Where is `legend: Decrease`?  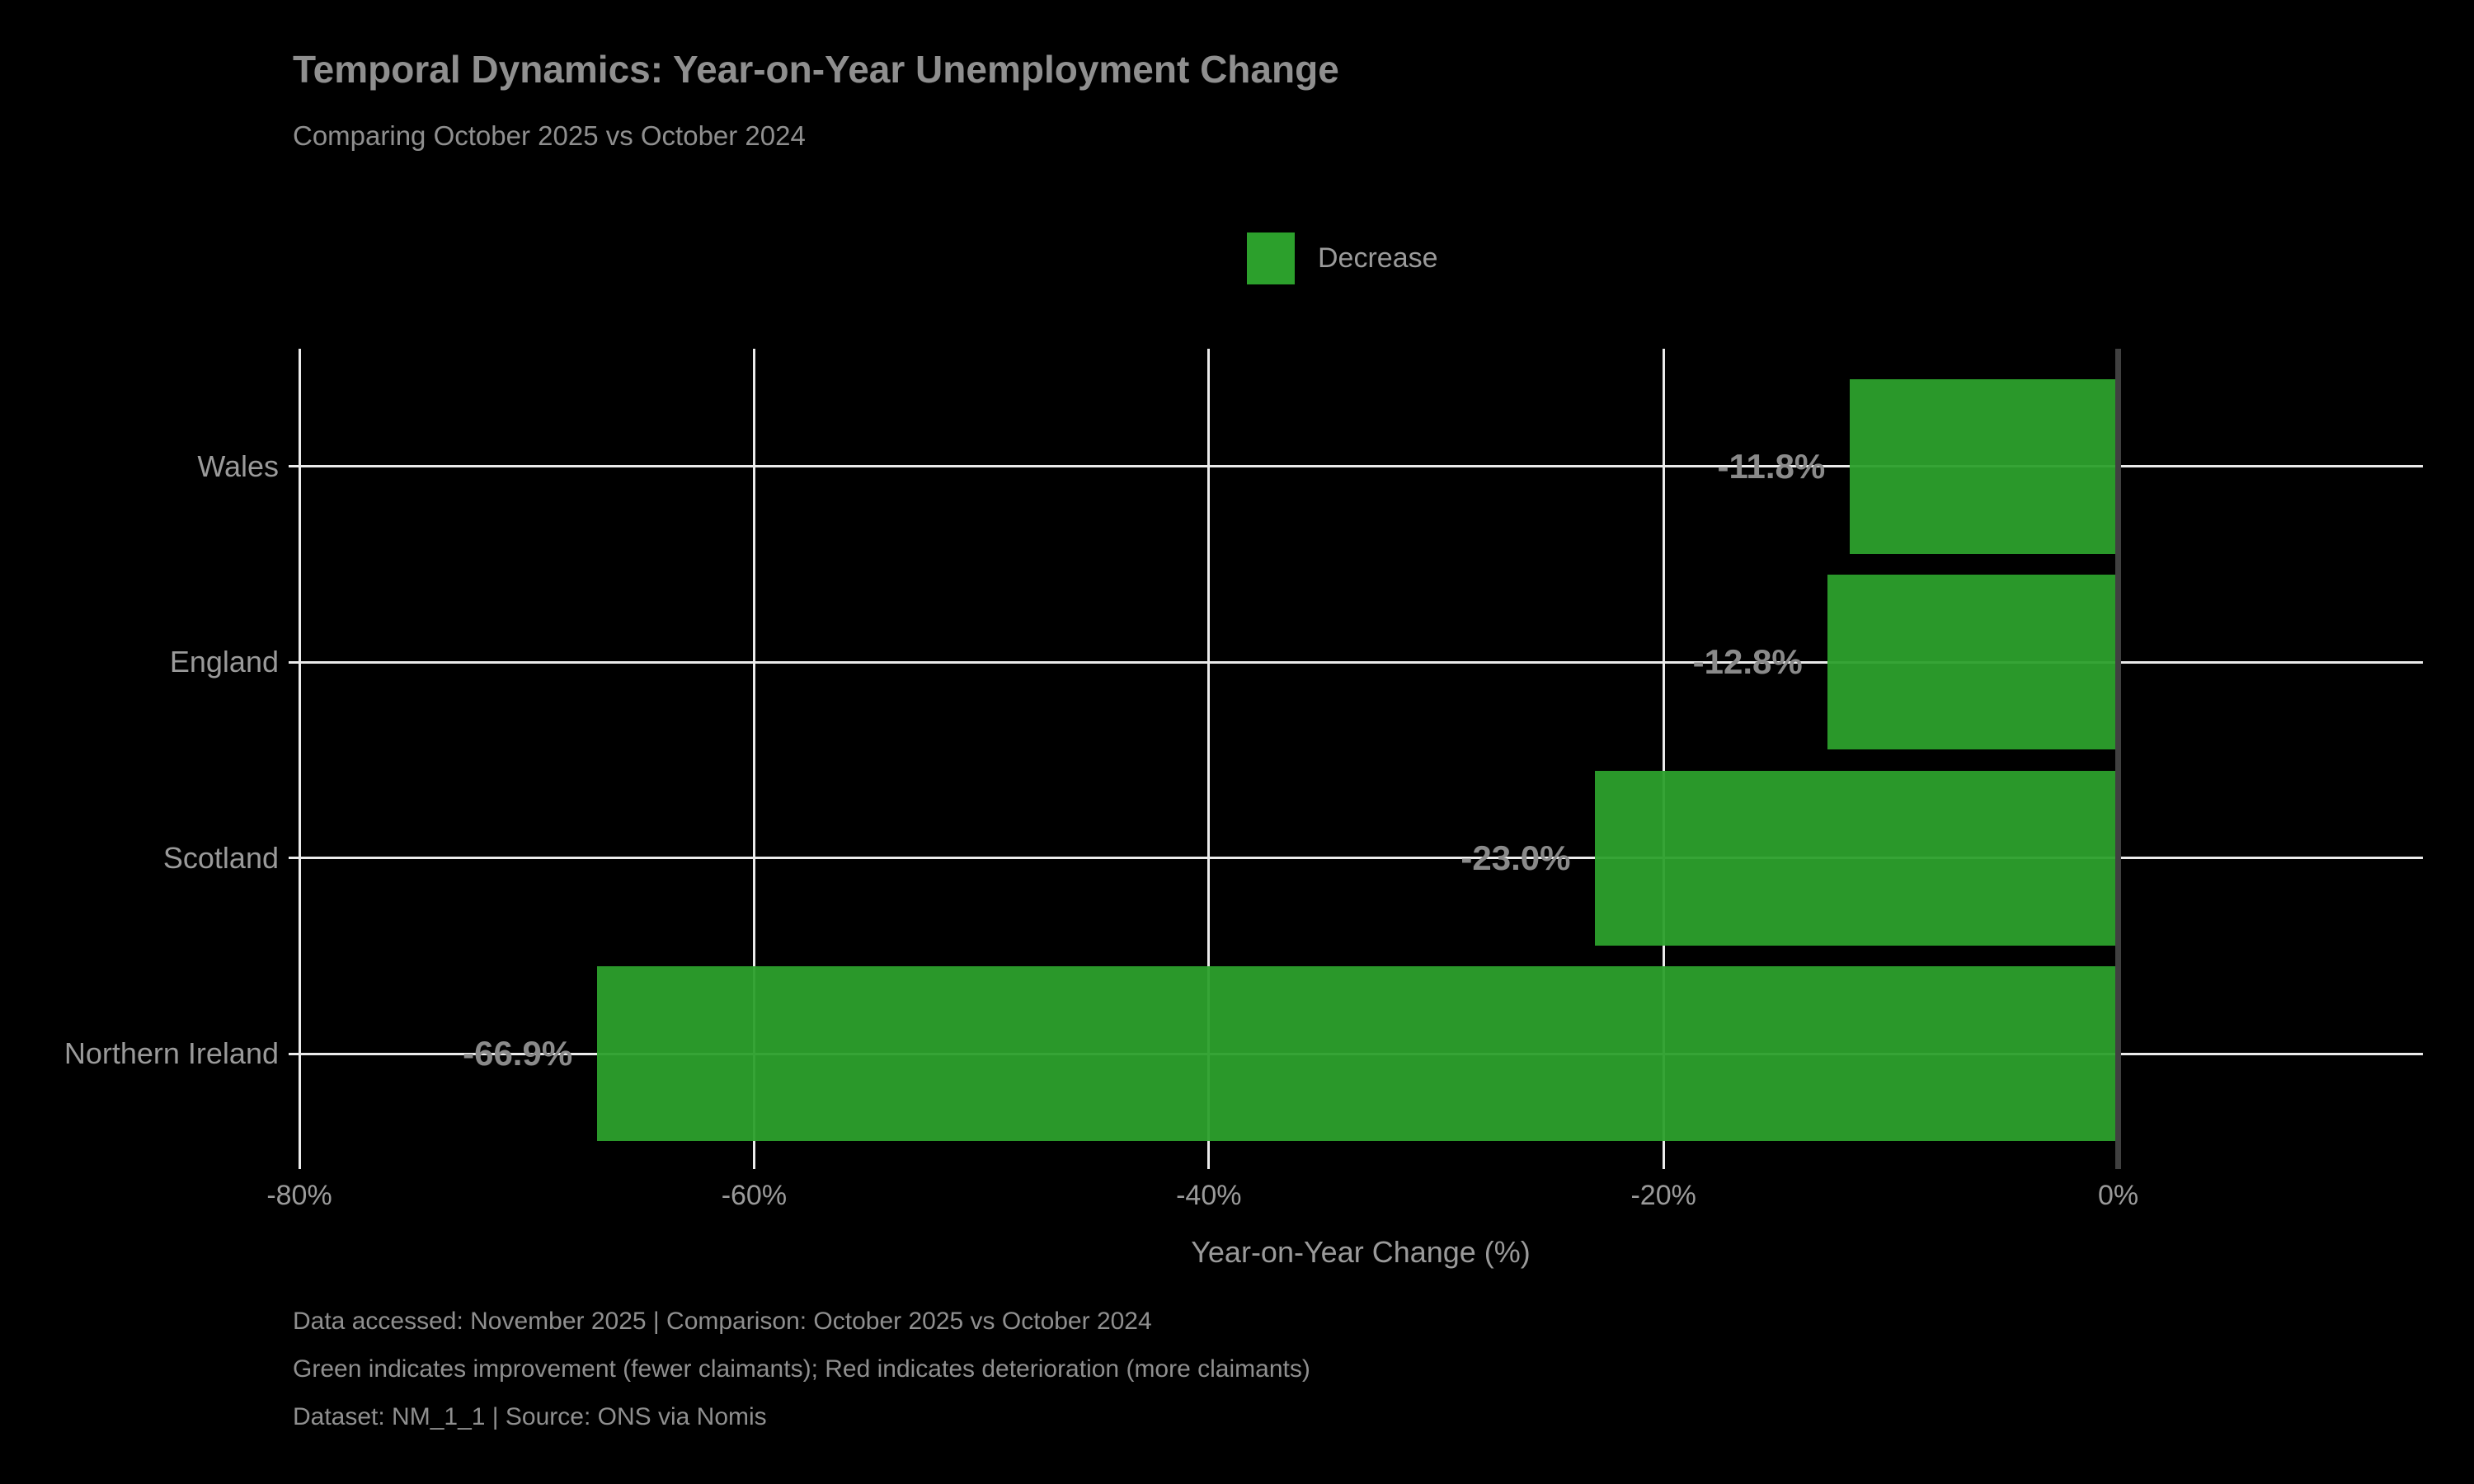
legend: Decrease is located at coordinates (1342, 258).